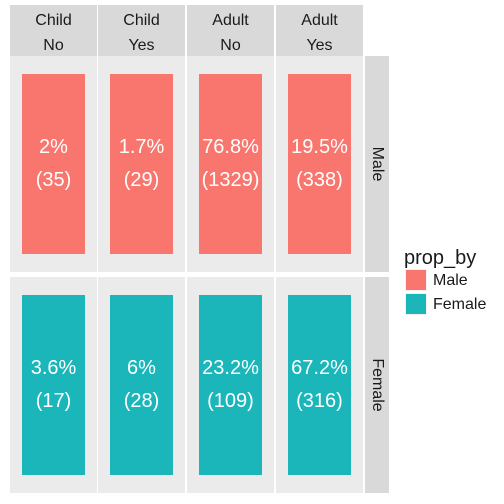 This screenshot has width=504, height=504. Describe the element at coordinates (142, 147) in the screenshot. I see `percent-label: 1.7%` at that location.